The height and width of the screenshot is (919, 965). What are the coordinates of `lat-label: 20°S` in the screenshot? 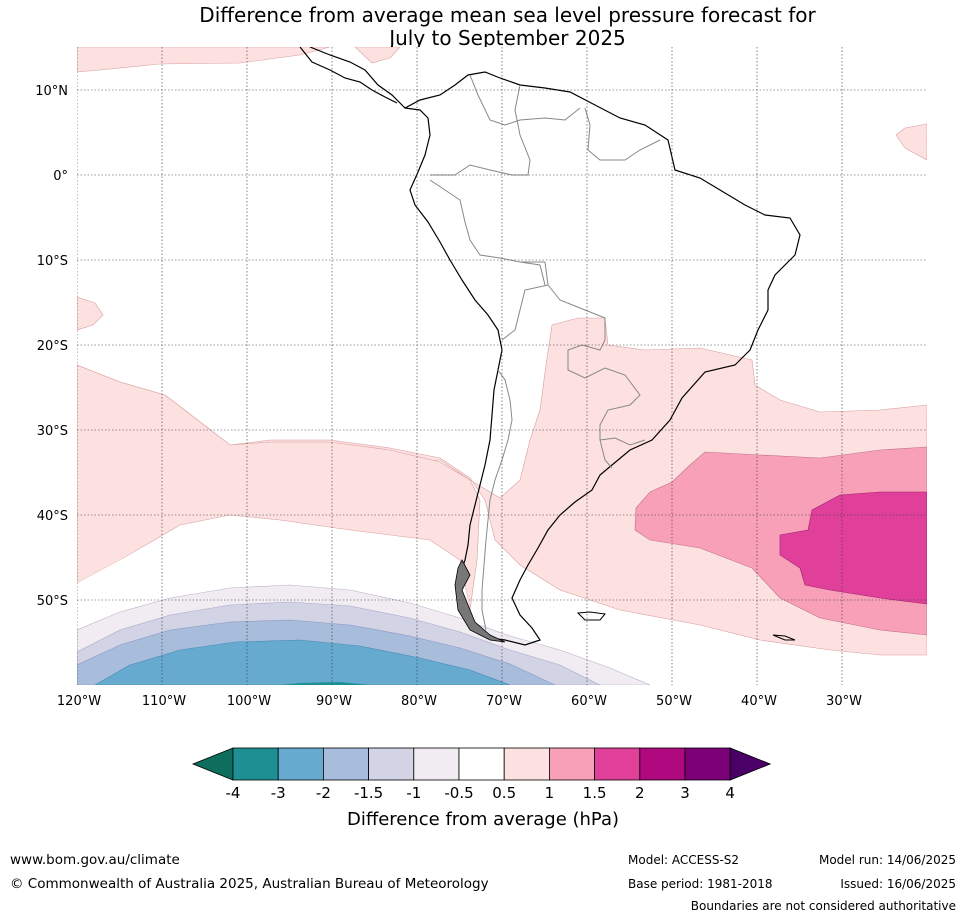 It's located at (52, 346).